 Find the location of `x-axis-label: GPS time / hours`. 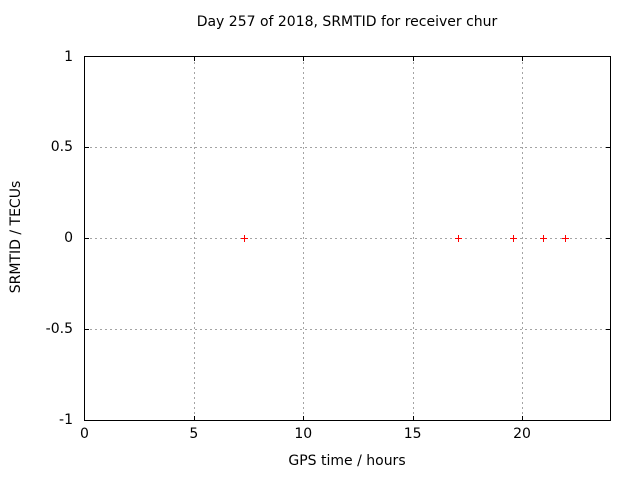

x-axis-label: GPS time / hours is located at coordinates (347, 461).